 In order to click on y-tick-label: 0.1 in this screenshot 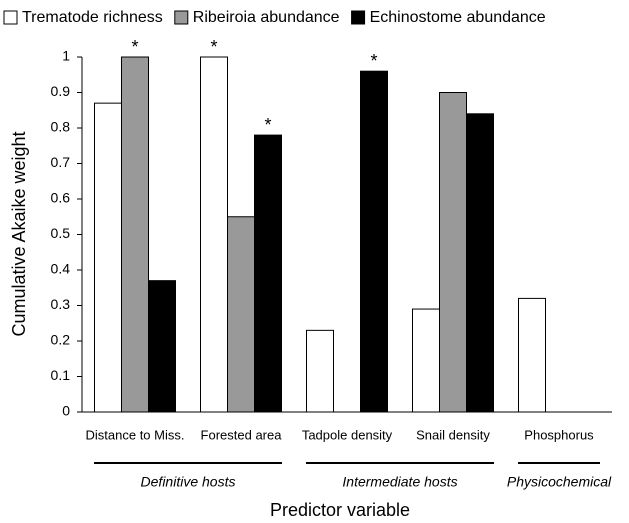, I will do `click(61, 375)`.